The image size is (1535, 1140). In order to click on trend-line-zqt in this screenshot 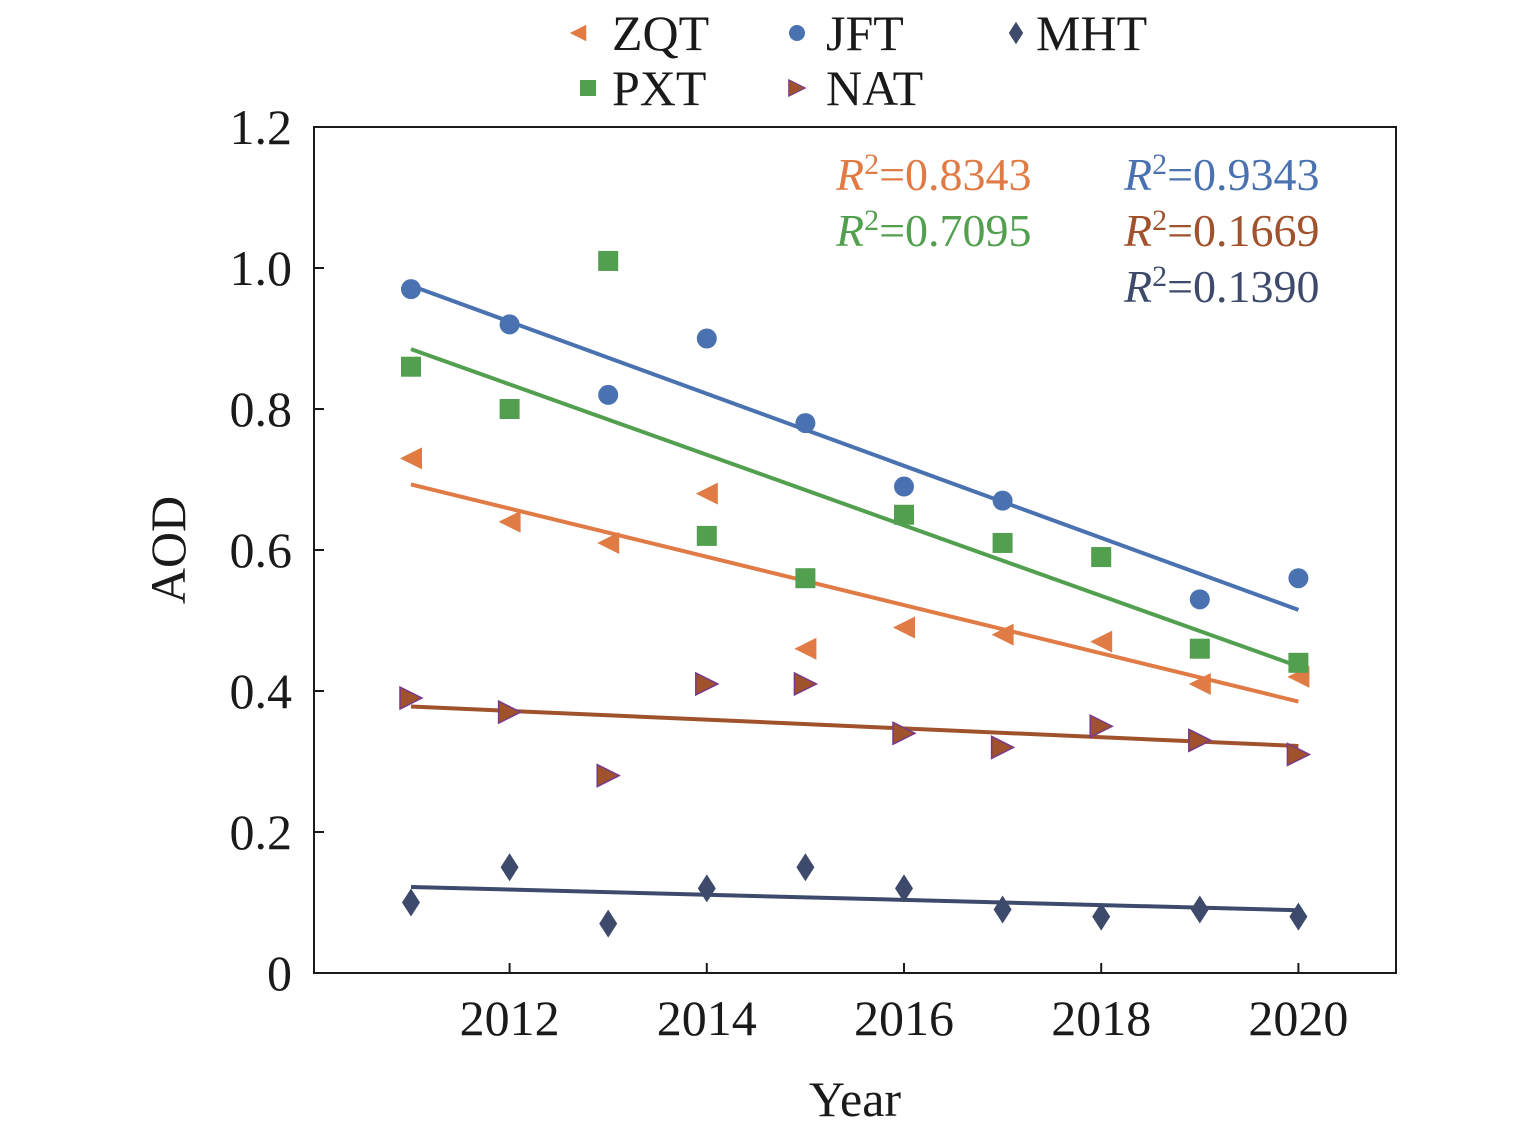, I will do `click(854, 593)`.